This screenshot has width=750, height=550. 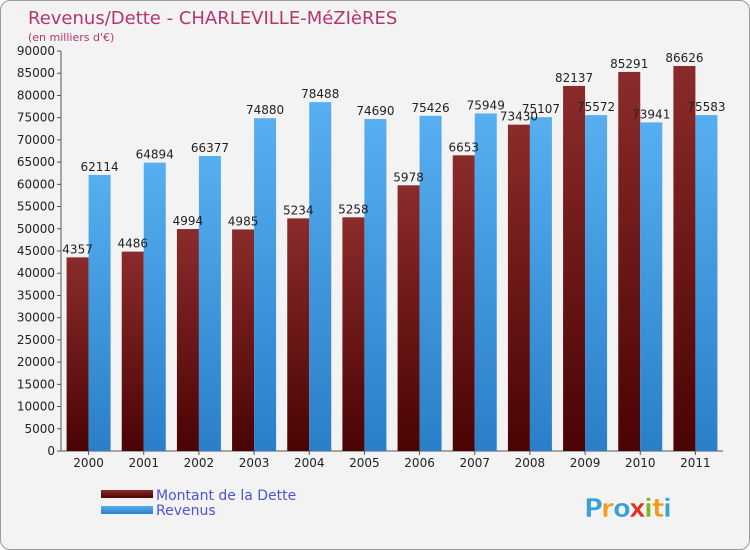 I want to click on x-tick-label: 2003, so click(x=254, y=463).